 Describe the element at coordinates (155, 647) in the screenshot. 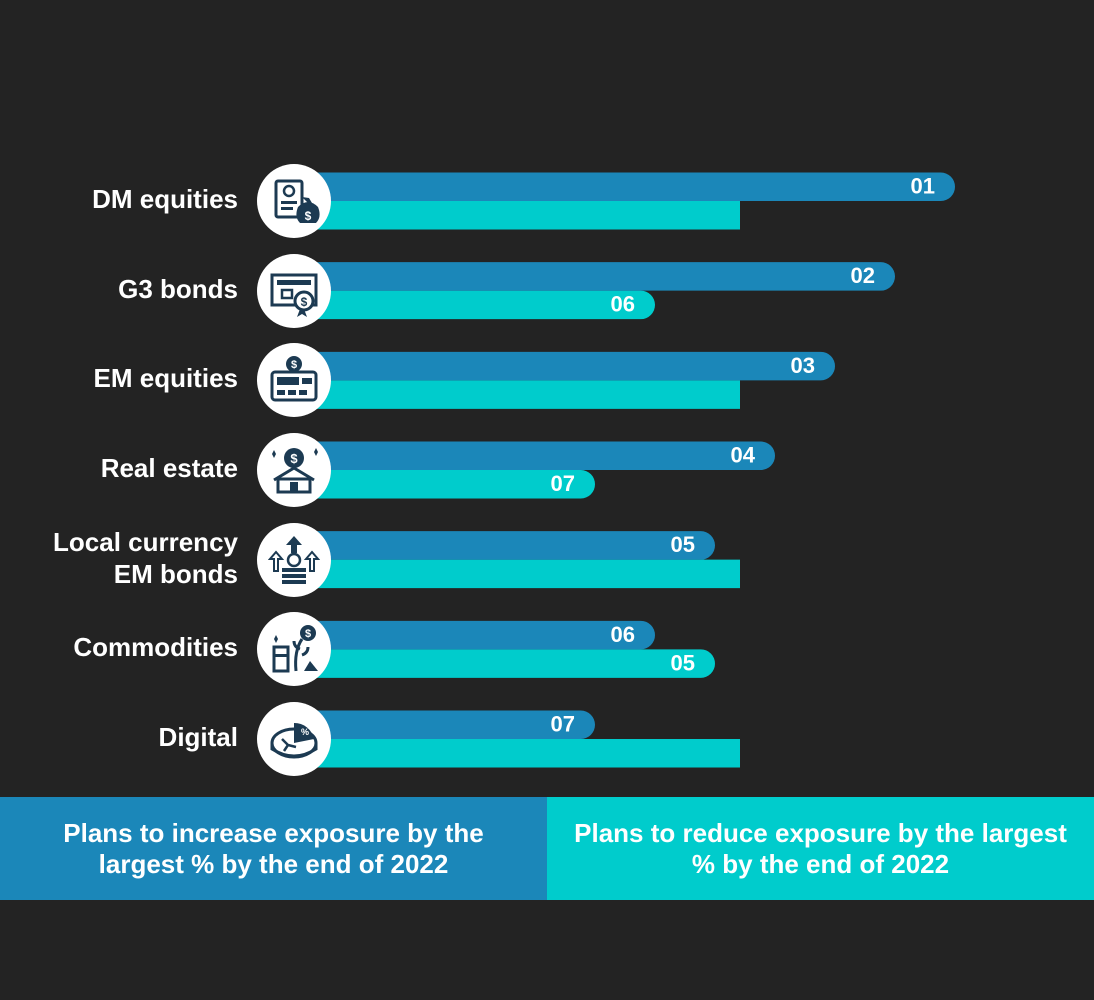

I see `category-label: Commodities` at that location.